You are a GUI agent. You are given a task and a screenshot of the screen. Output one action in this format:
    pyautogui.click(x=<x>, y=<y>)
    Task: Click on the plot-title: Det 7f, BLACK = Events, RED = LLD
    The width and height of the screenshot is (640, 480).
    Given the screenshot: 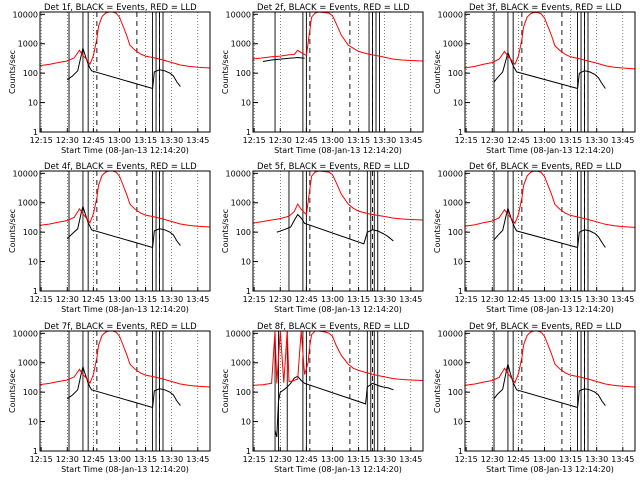 What is the action you would take?
    pyautogui.click(x=120, y=327)
    